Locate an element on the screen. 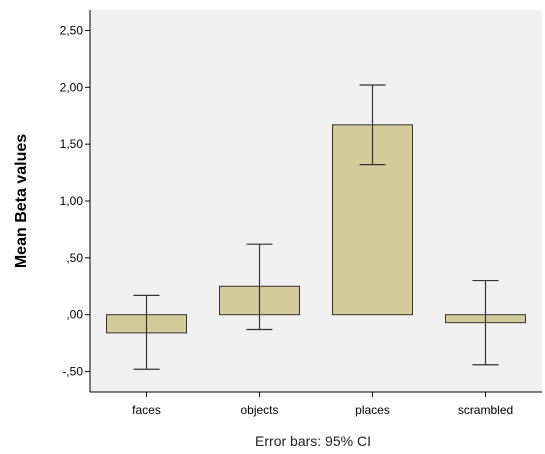 The image size is (545, 454). error-bar-faces is located at coordinates (146, 332).